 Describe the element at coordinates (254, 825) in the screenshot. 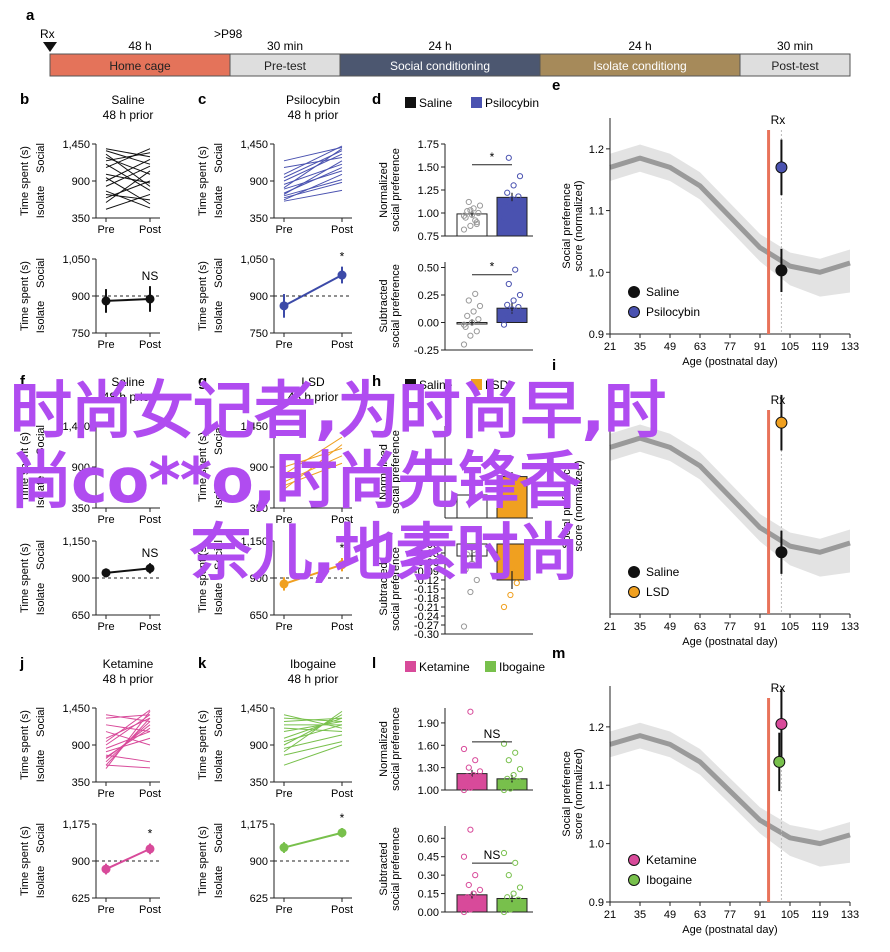

I see `y-tick-label: 1,175` at that location.